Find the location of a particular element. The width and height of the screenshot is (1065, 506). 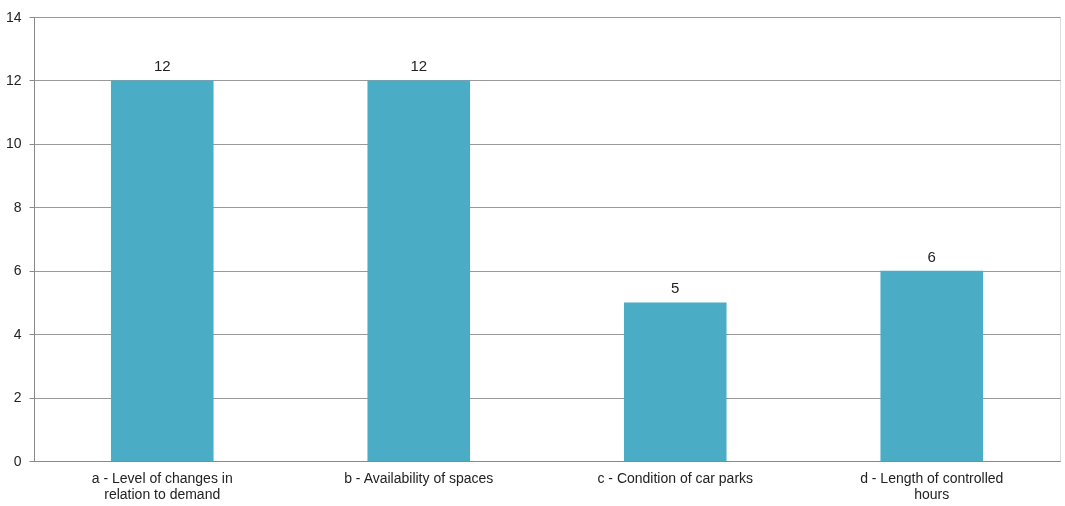

data-label: 6 is located at coordinates (931, 256).